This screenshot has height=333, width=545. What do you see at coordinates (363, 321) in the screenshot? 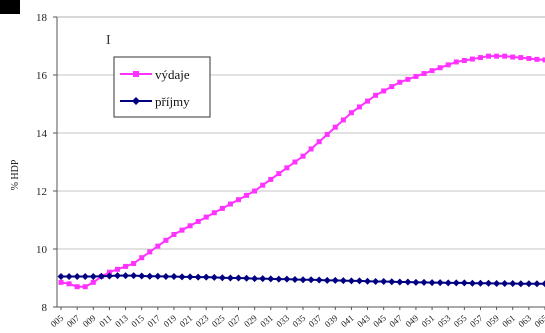
I see `x-tick-label: 043` at bounding box center [363, 321].